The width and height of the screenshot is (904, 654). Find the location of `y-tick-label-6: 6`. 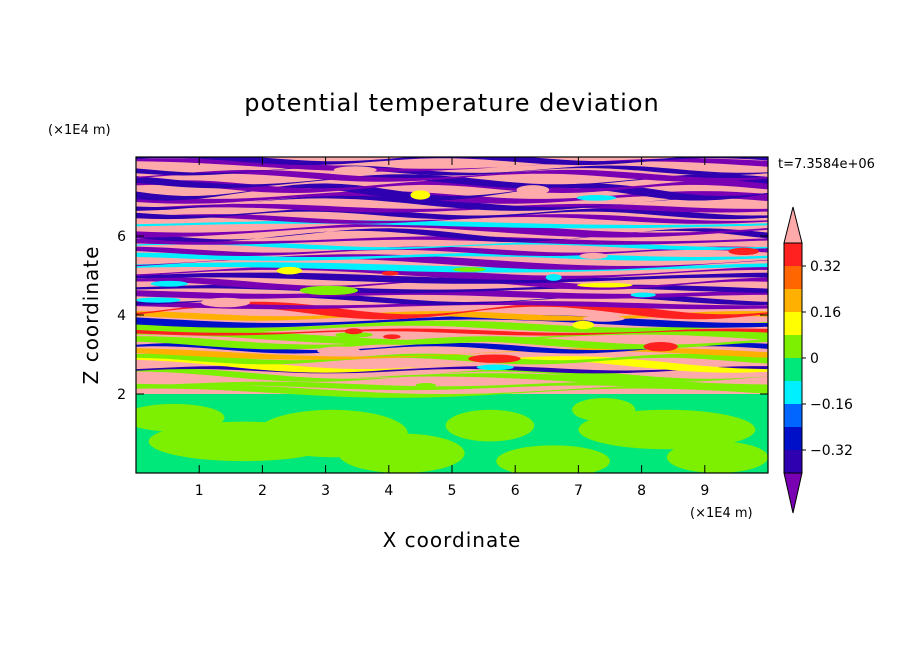

y-tick-label-6: 6 is located at coordinates (121, 237).